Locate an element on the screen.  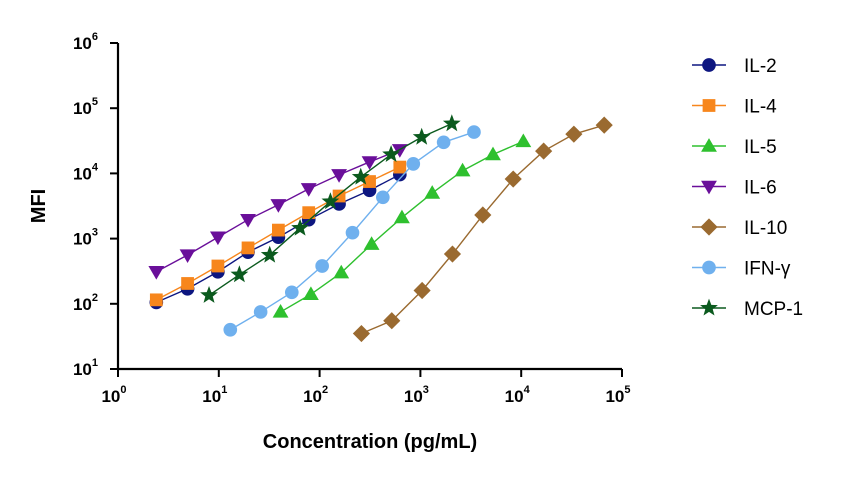
legend-label: IL-6 is located at coordinates (760, 188).